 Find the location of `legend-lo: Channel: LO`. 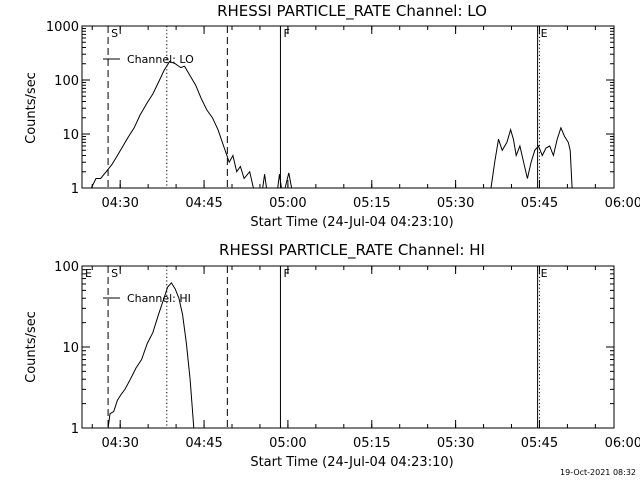

legend-lo: Channel: LO is located at coordinates (148, 59).